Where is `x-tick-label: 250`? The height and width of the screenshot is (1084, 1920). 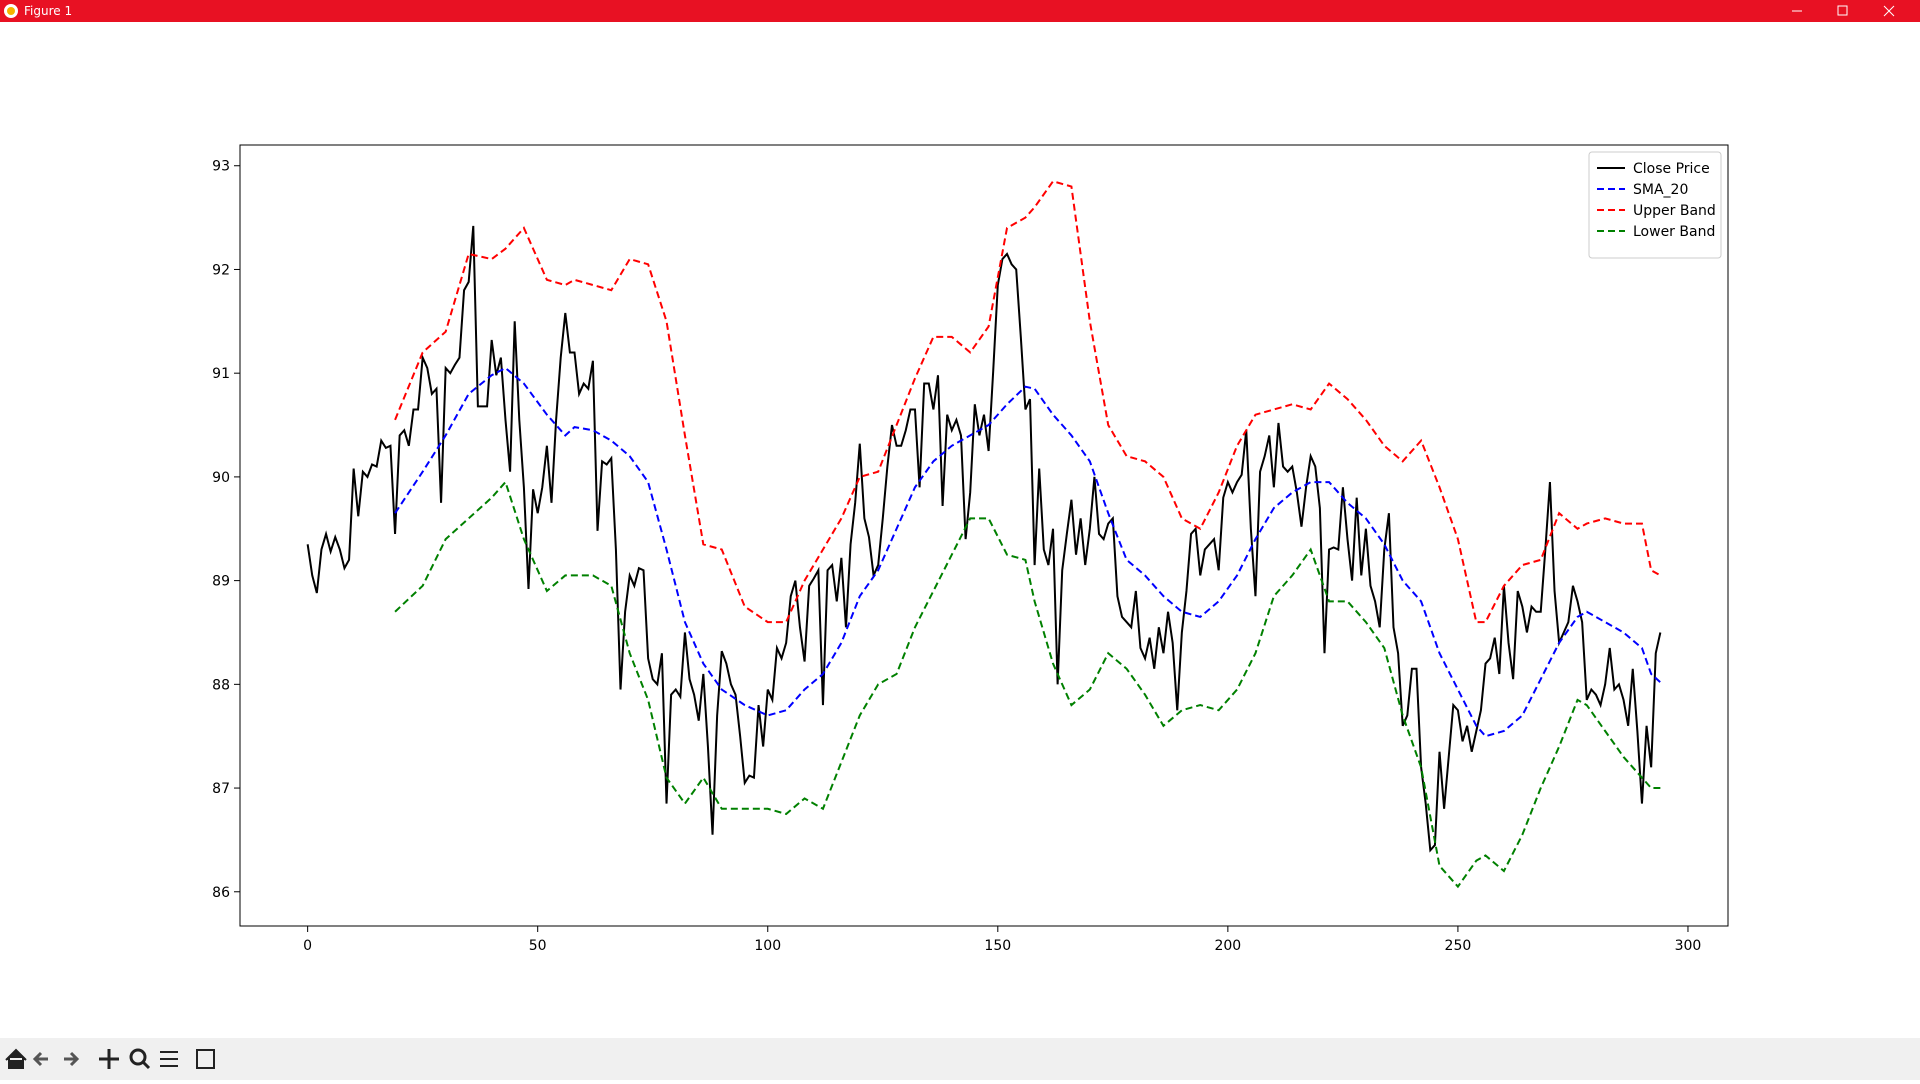
x-tick-label: 250 is located at coordinates (1458, 946).